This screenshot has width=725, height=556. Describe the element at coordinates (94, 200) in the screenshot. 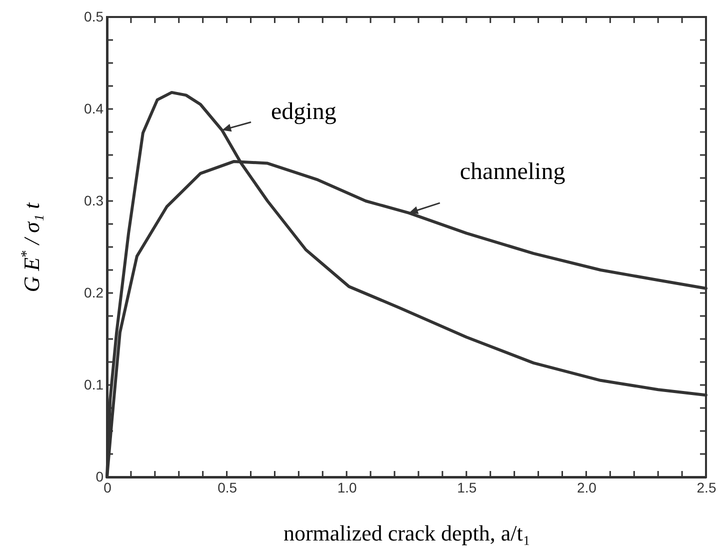

I see `y-tick-label: 0.3` at that location.